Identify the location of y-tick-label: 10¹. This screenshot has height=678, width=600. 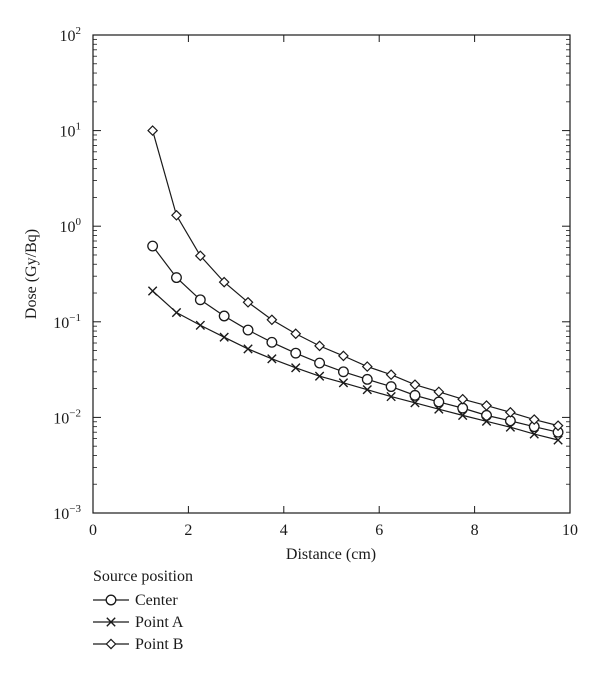
(71, 131).